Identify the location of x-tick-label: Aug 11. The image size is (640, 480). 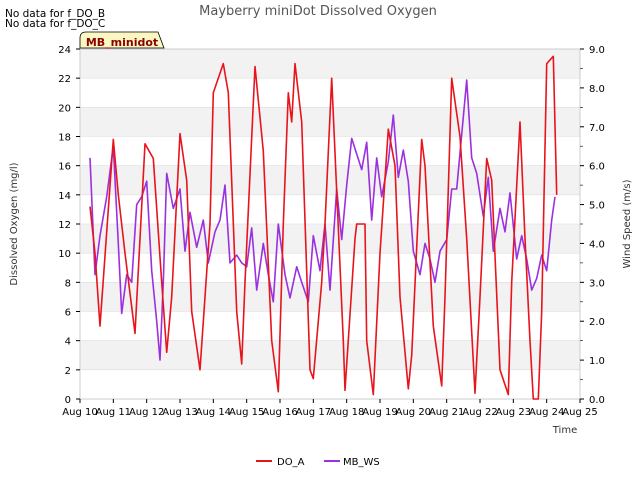
(113, 412).